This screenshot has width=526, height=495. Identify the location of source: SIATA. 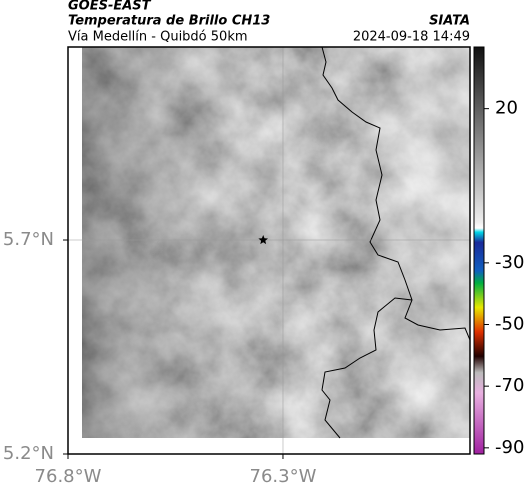
(449, 21).